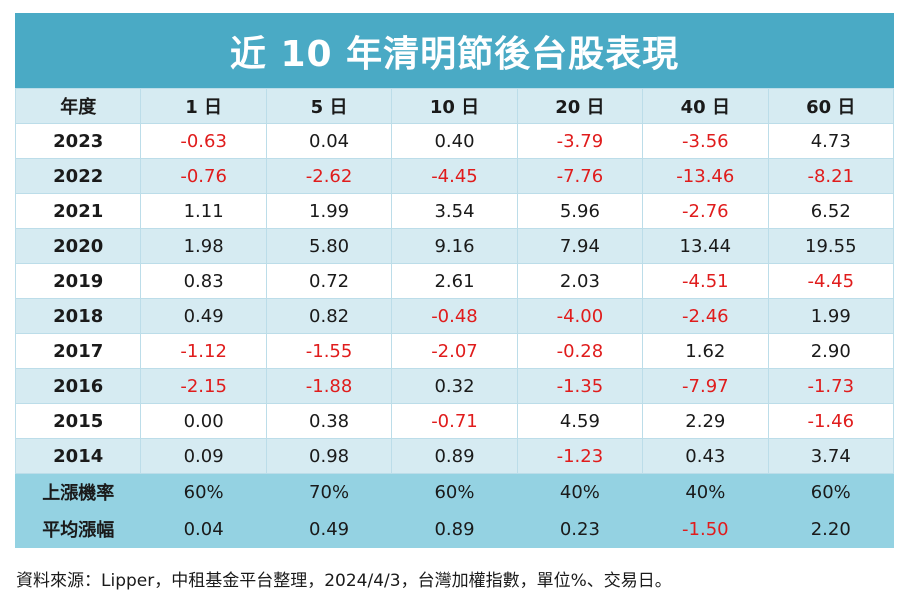 The image size is (908, 603). I want to click on table-cell: 0.82, so click(329, 316).